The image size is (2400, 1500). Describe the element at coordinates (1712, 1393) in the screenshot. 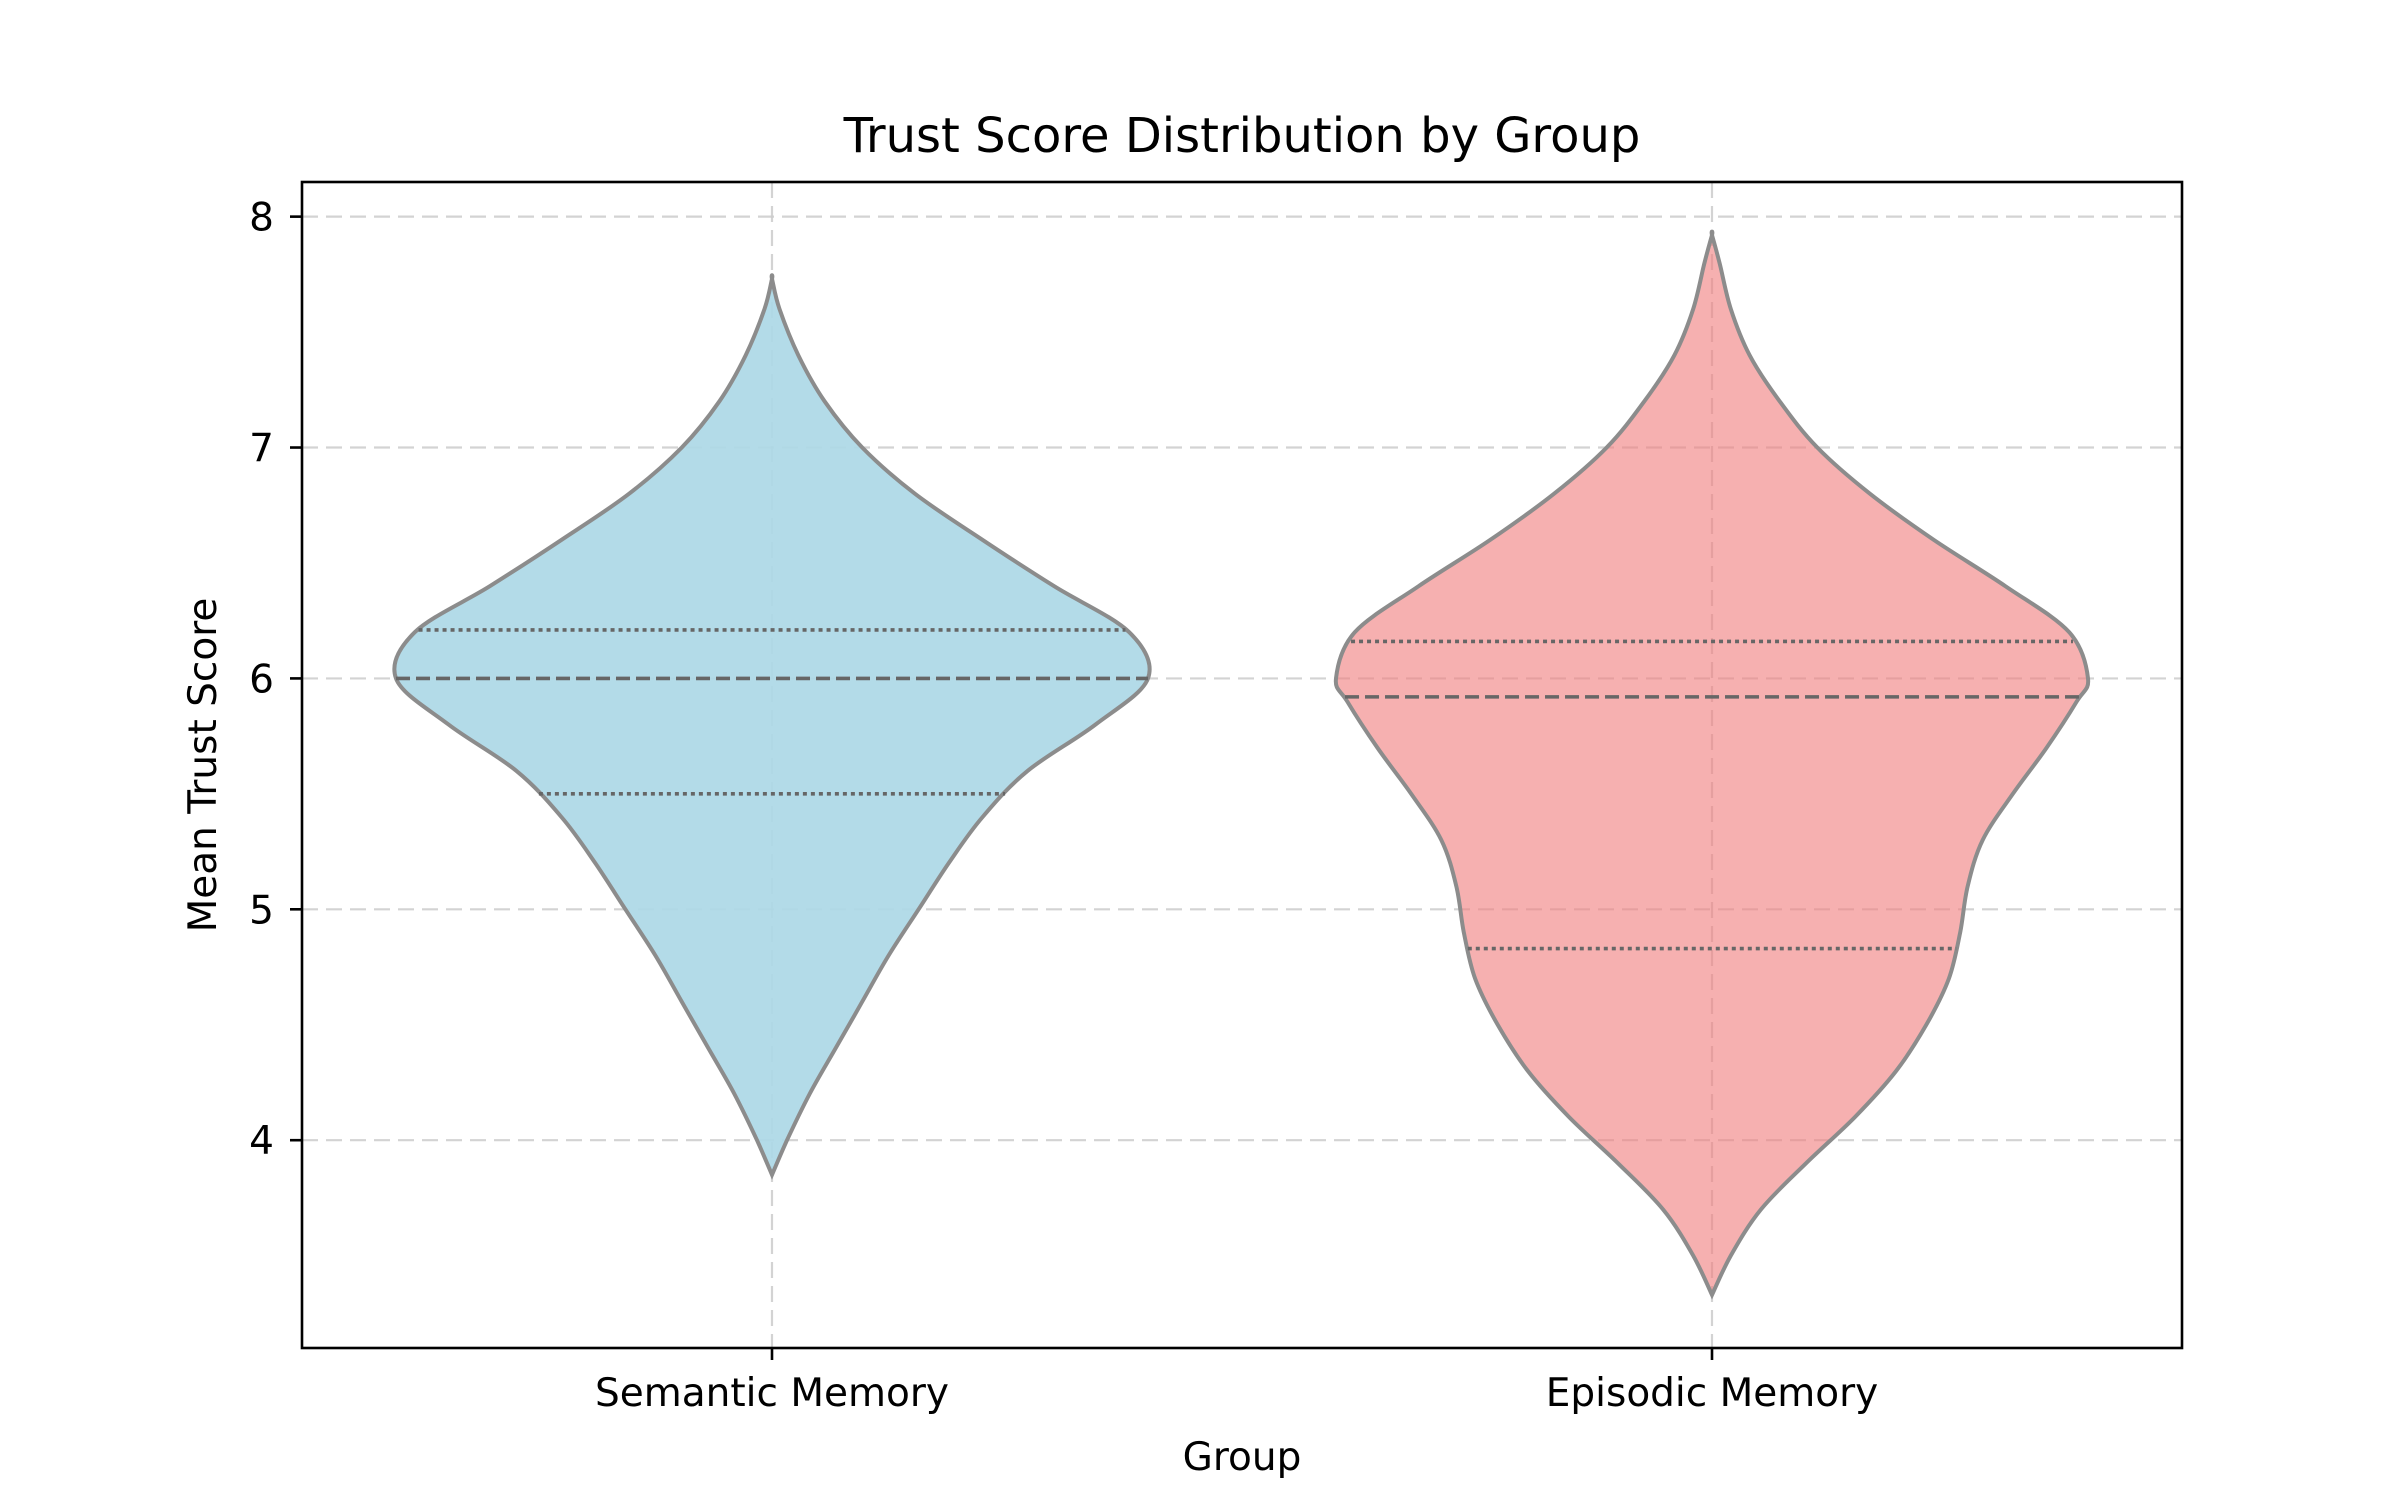

I see `x-tick-label: Episodic Memory` at that location.